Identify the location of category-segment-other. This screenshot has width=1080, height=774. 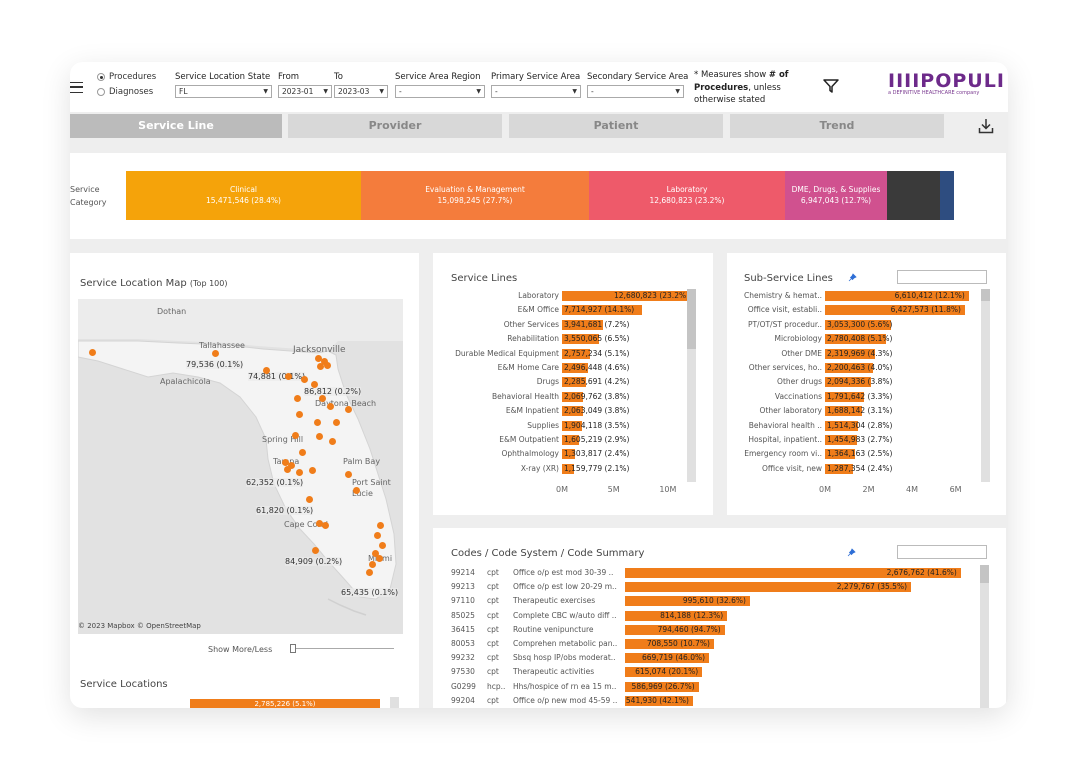
(913, 195).